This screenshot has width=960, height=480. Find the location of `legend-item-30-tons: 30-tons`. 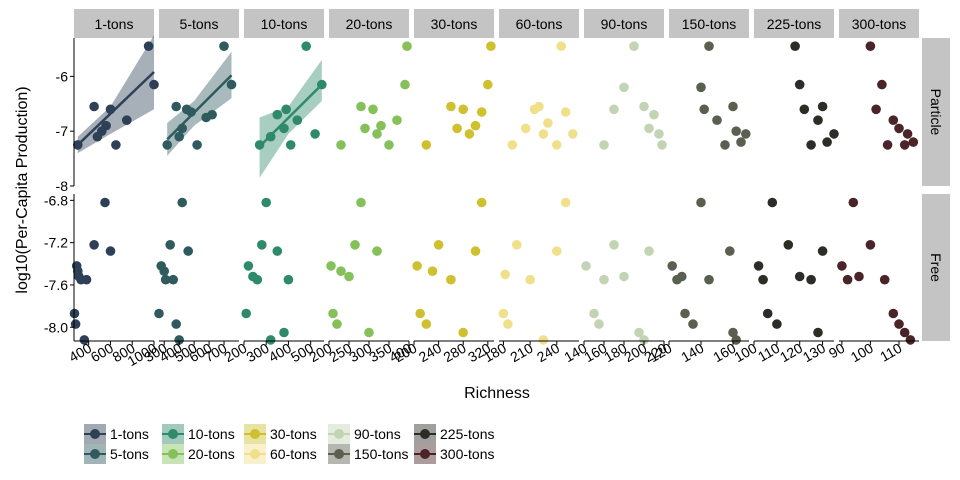

legend-item-30-tons: 30-tons is located at coordinates (280, 434).